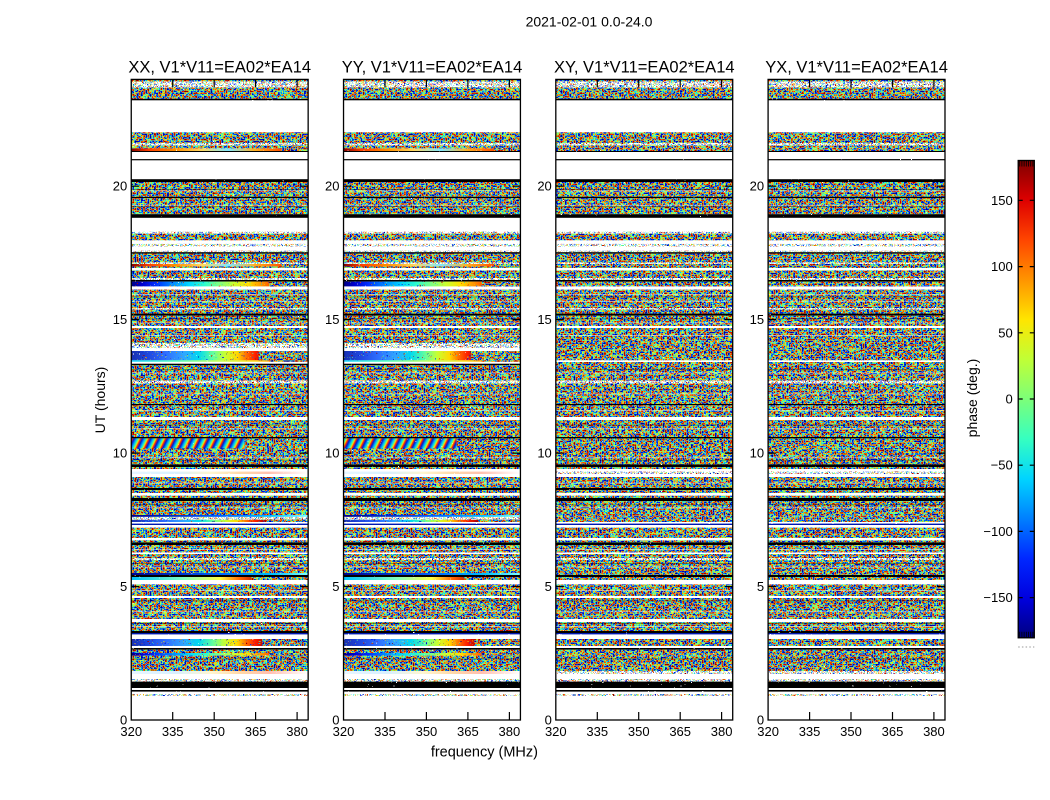  What do you see at coordinates (100, 400) in the screenshot?
I see `svg-text: UT (hours)` at bounding box center [100, 400].